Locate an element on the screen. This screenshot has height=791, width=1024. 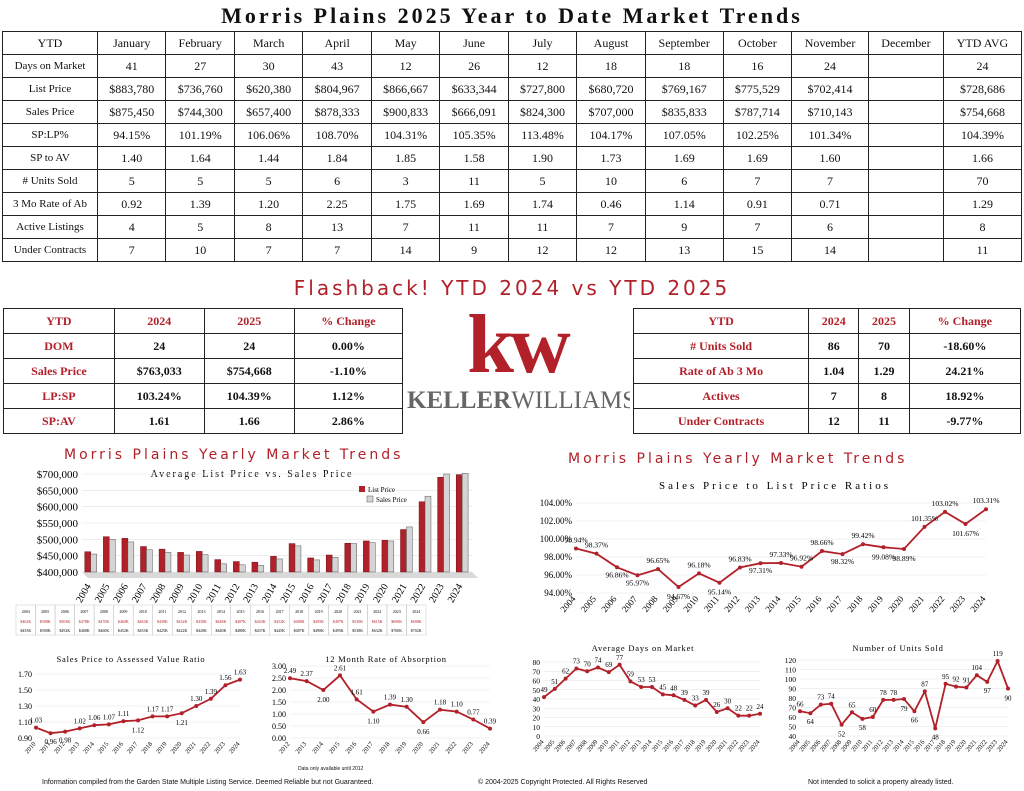
ytd-cell: 1.20 is located at coordinates (268, 204).